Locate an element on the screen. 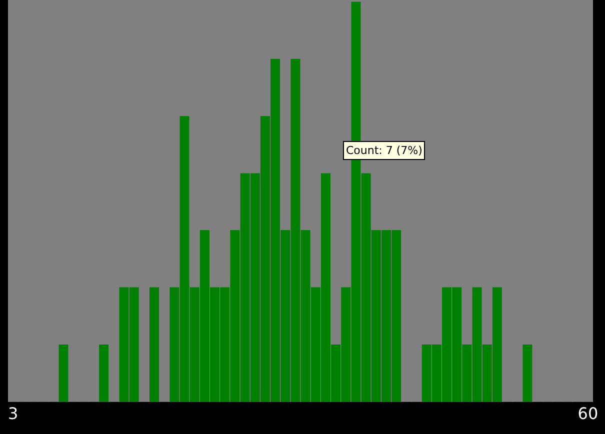  annotation: Count: 7 (7%) is located at coordinates (384, 150).